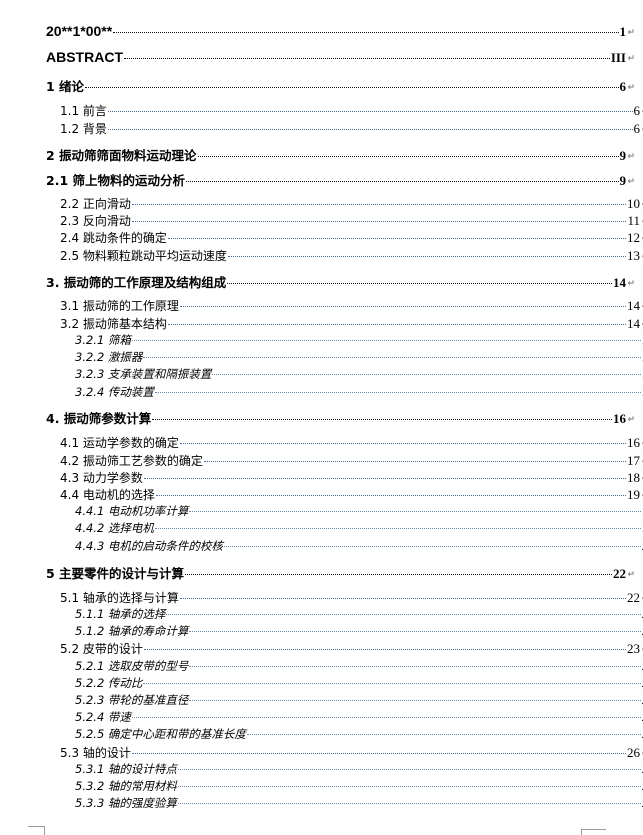  Describe the element at coordinates (633, 442) in the screenshot. I see `toc-entry-page: 16` at that location.